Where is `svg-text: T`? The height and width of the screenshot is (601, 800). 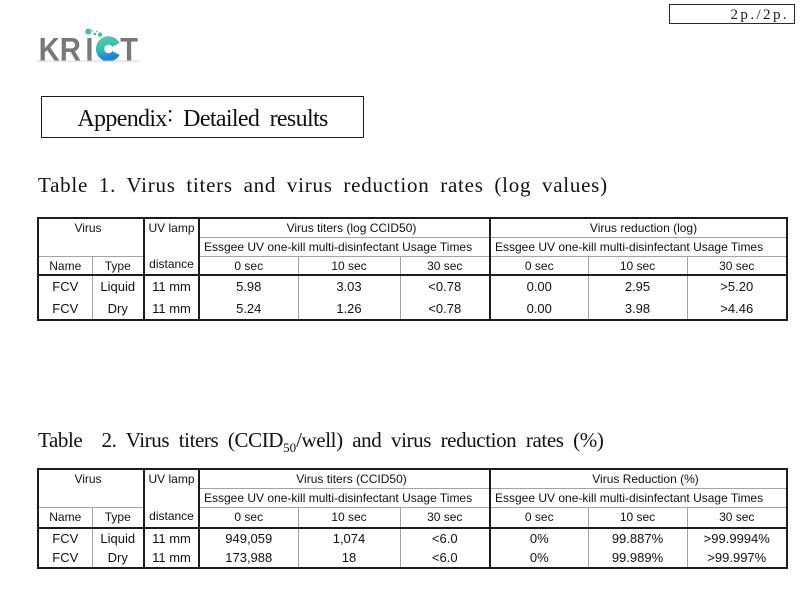 svg-text: T is located at coordinates (129, 47).